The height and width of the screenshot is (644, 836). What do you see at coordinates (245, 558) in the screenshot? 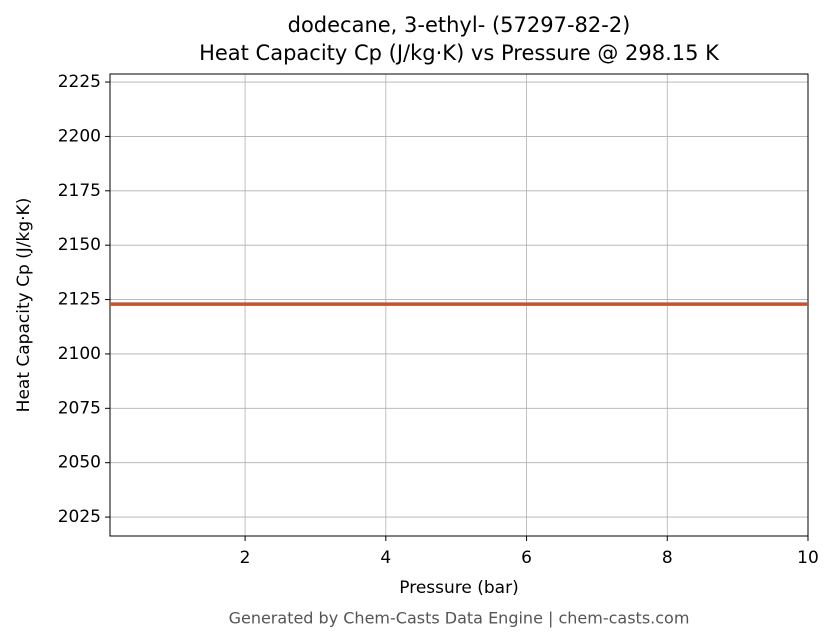
I see `x-tick-label: 2` at bounding box center [245, 558].